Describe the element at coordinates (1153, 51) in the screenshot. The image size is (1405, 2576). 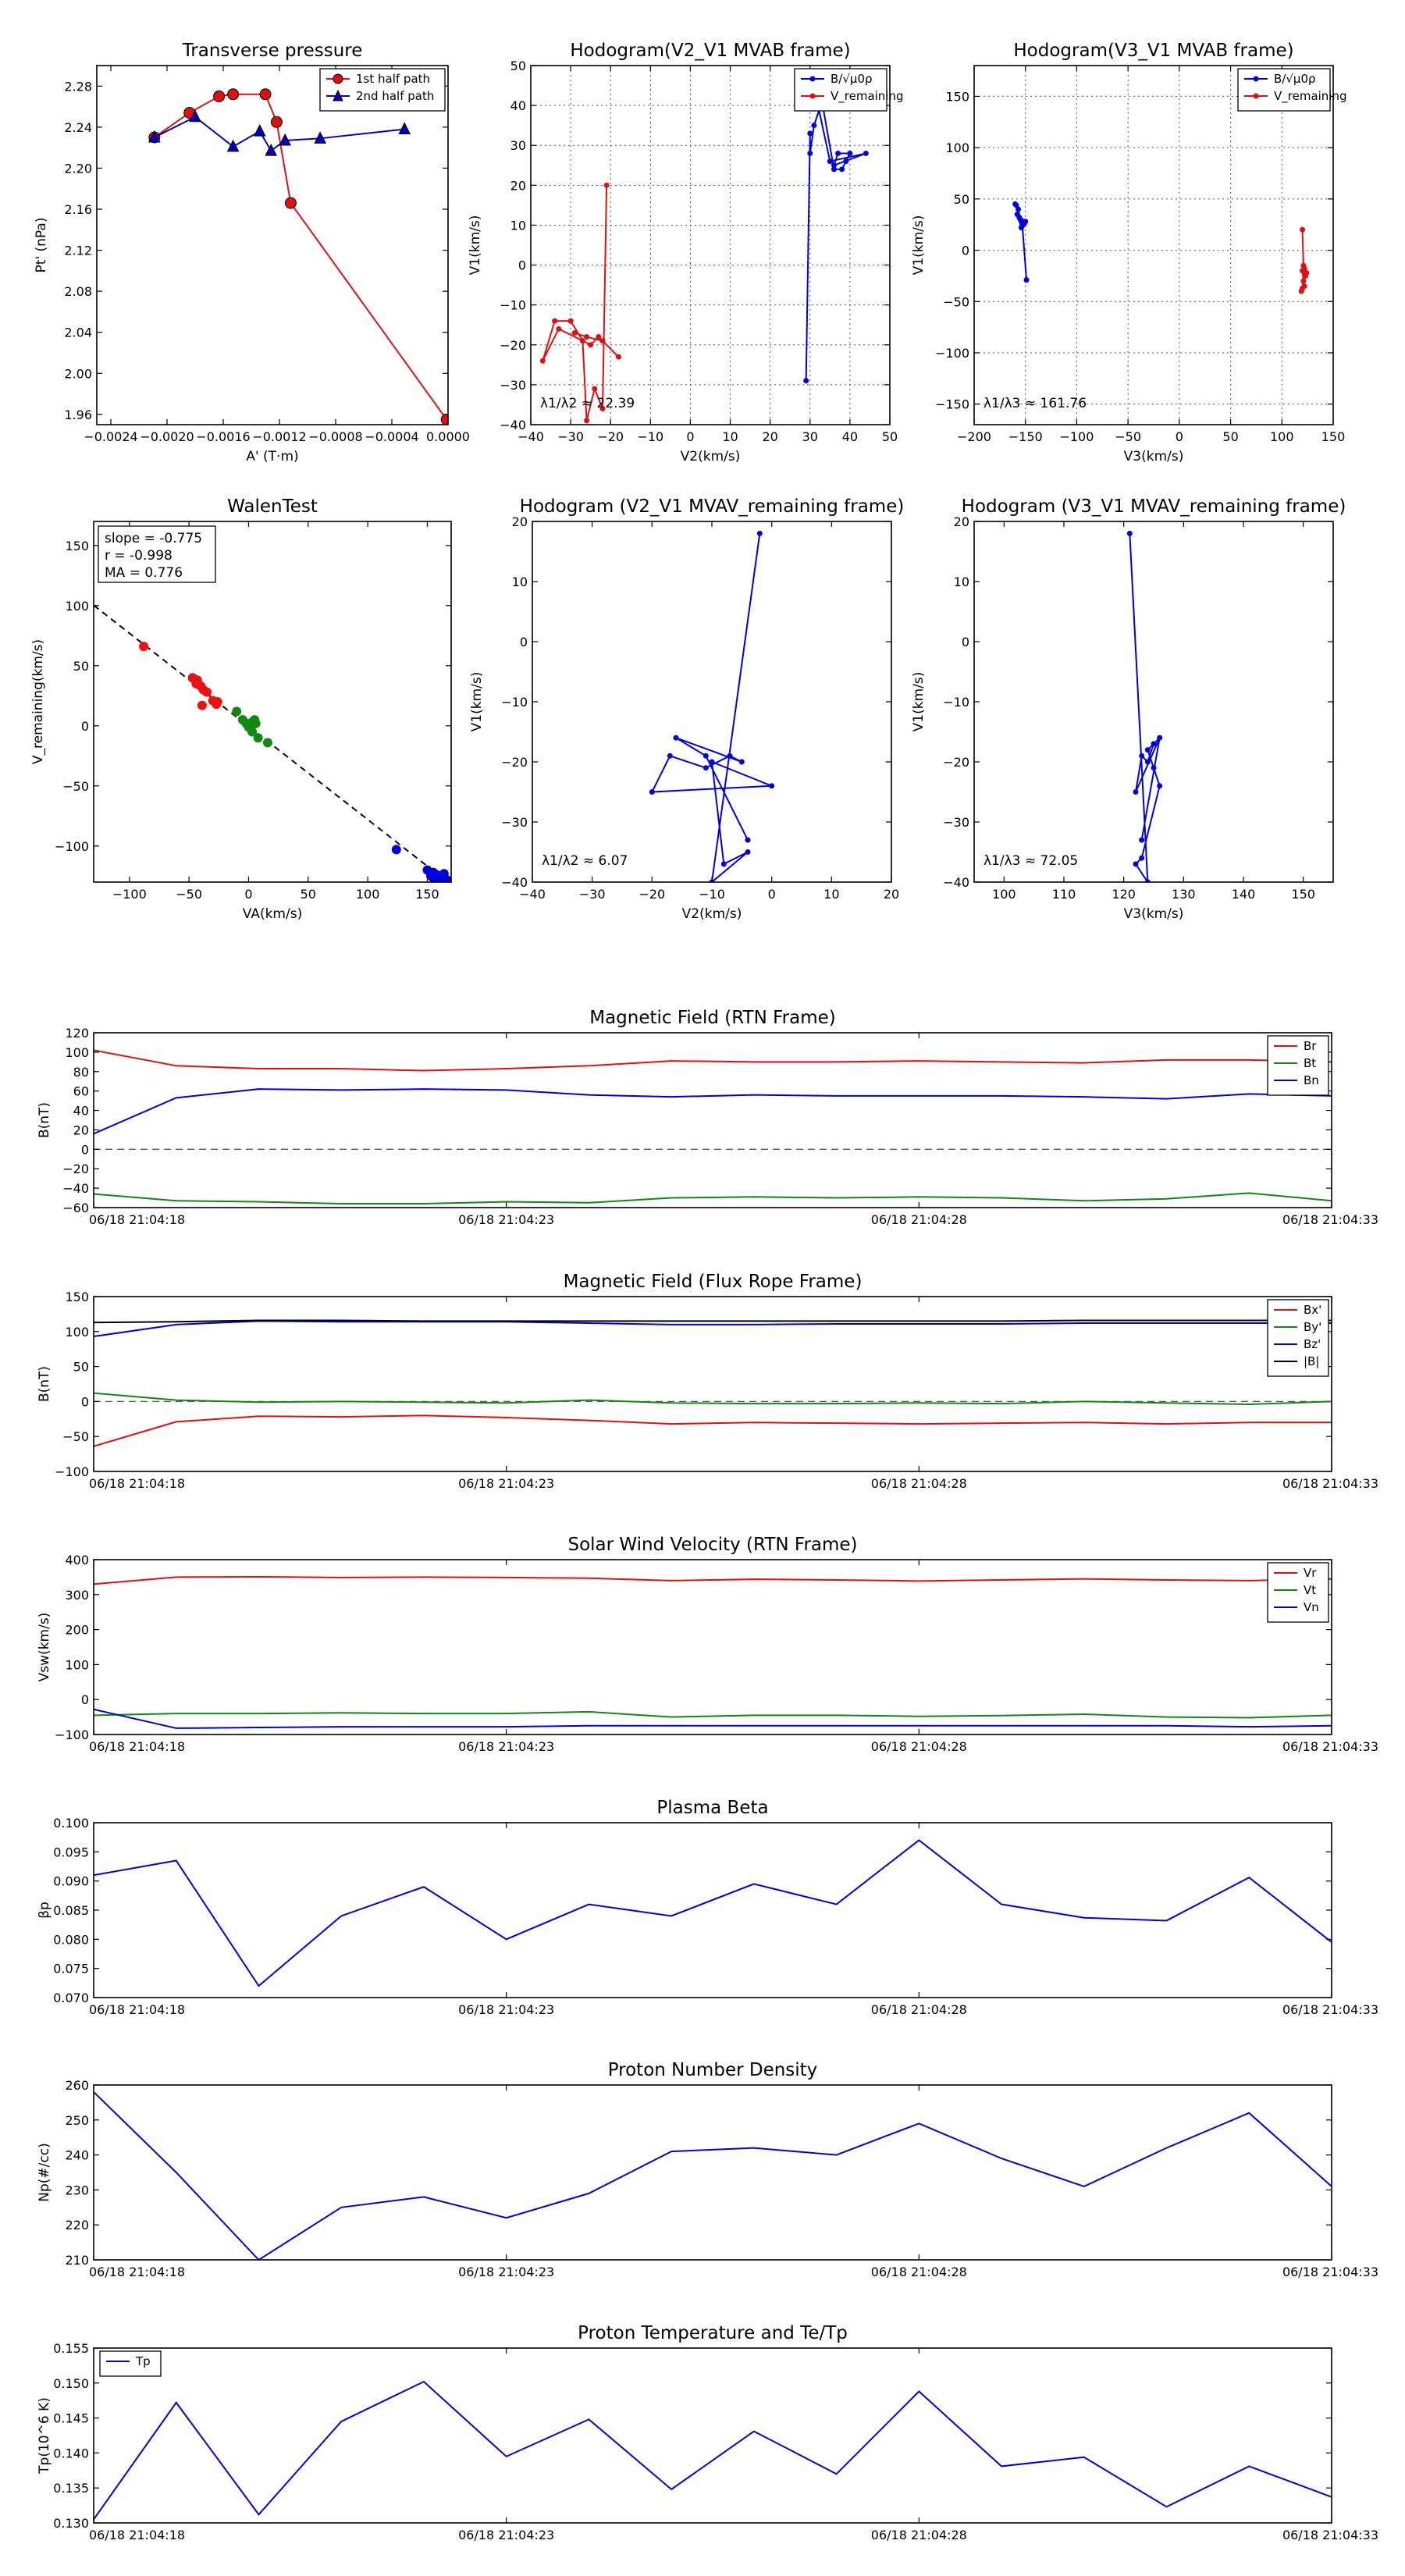
I see `chart-title: Hodogram(V3_V1 MVAB frame)` at that location.